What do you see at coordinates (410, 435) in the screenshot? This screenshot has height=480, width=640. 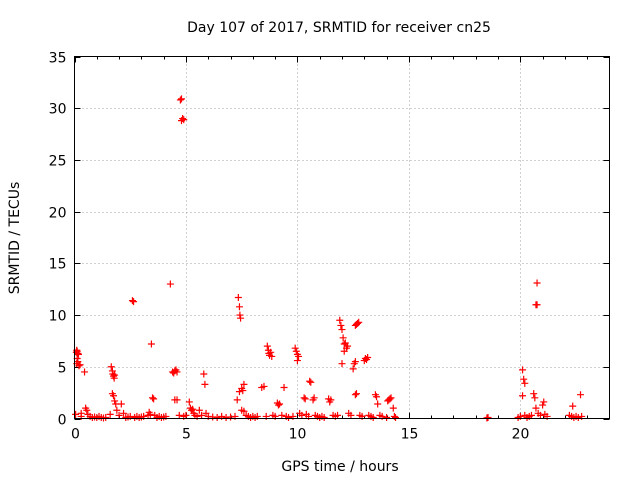 I see `x-tick-label: 15` at bounding box center [410, 435].